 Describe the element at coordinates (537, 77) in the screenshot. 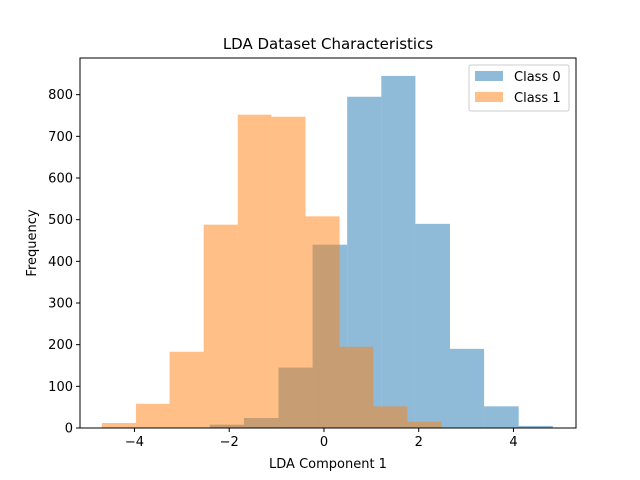

I see `legend-label-class0: Class 0` at that location.